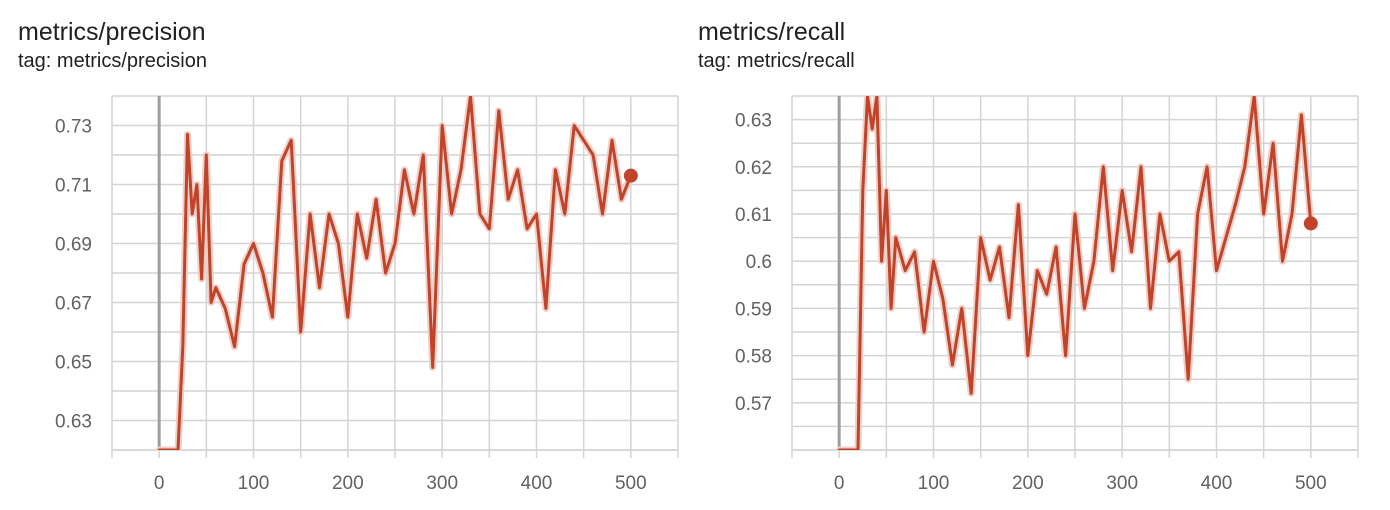 The width and height of the screenshot is (1390, 510). Describe the element at coordinates (73, 127) in the screenshot. I see `y-tick-label: 0.73` at that location.